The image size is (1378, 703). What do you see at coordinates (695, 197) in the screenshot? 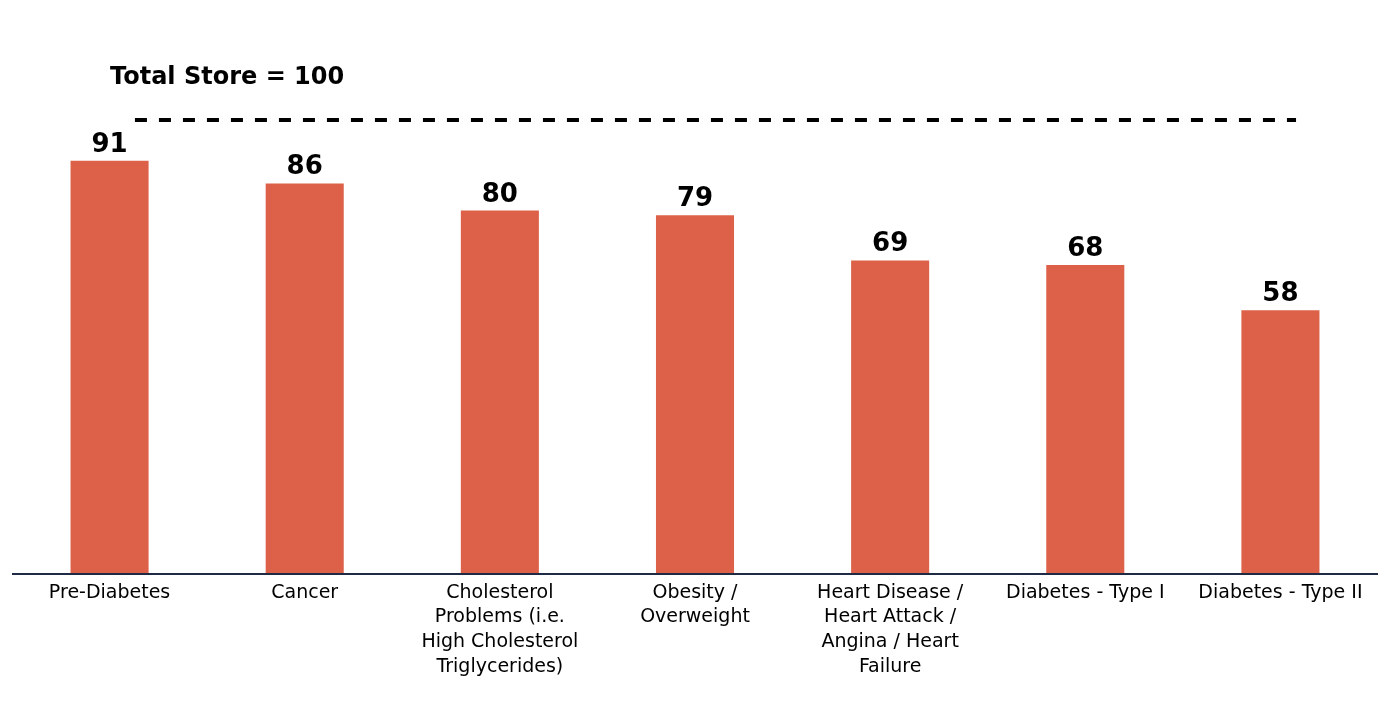
I see `data-label: 79` at bounding box center [695, 197].